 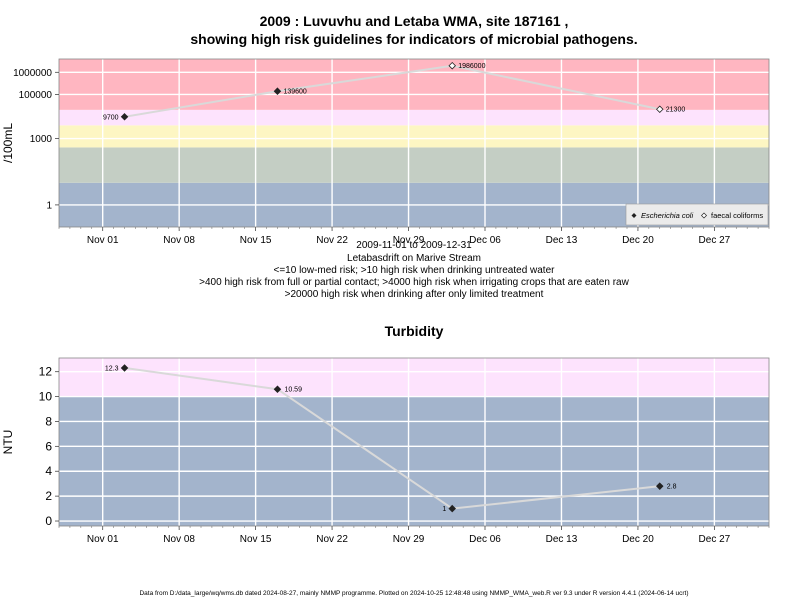 I want to click on chart2-ytick-label-6: 12, so click(x=46, y=372).